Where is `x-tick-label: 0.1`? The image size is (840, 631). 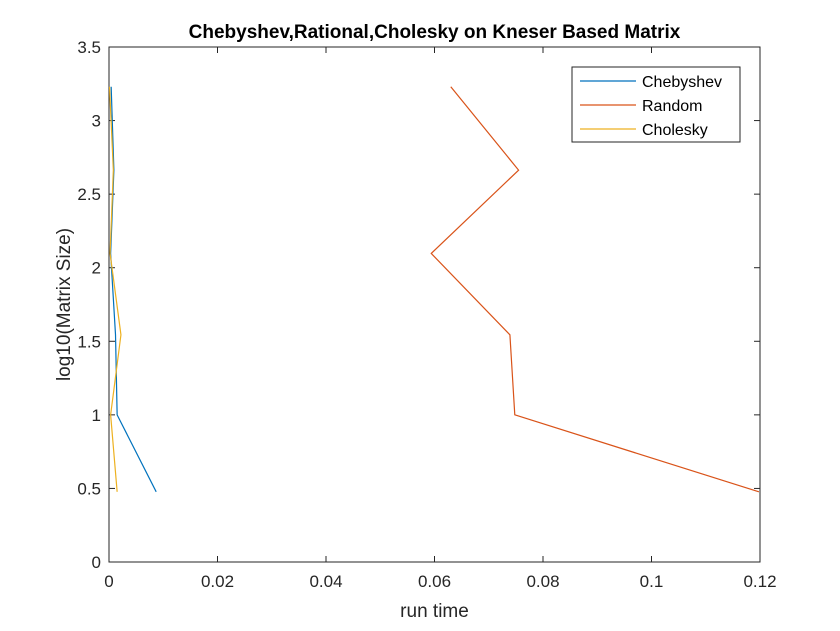
x-tick-label: 0.1 is located at coordinates (652, 581).